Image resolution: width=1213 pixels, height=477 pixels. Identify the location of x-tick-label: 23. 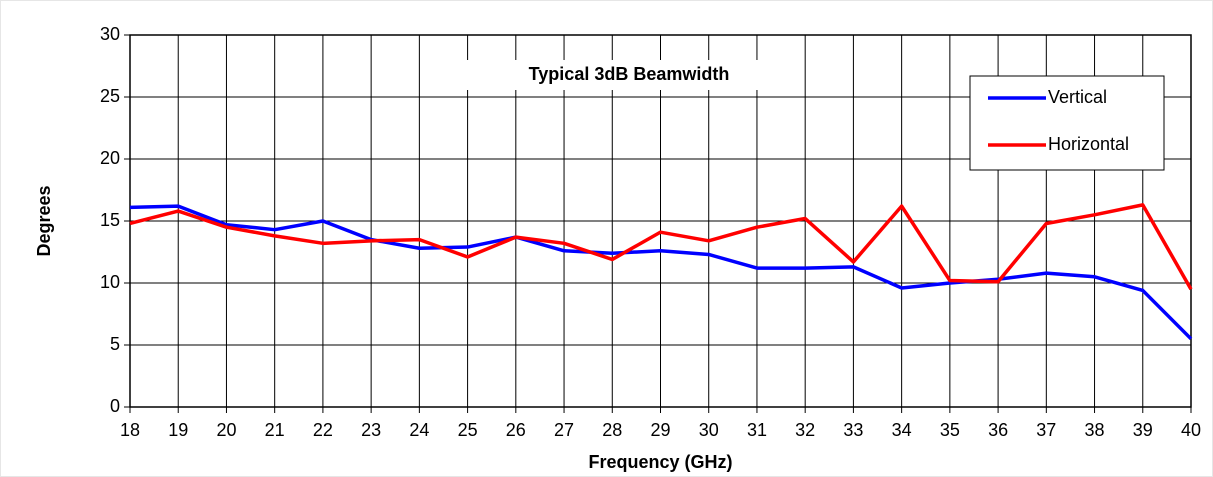
(371, 430).